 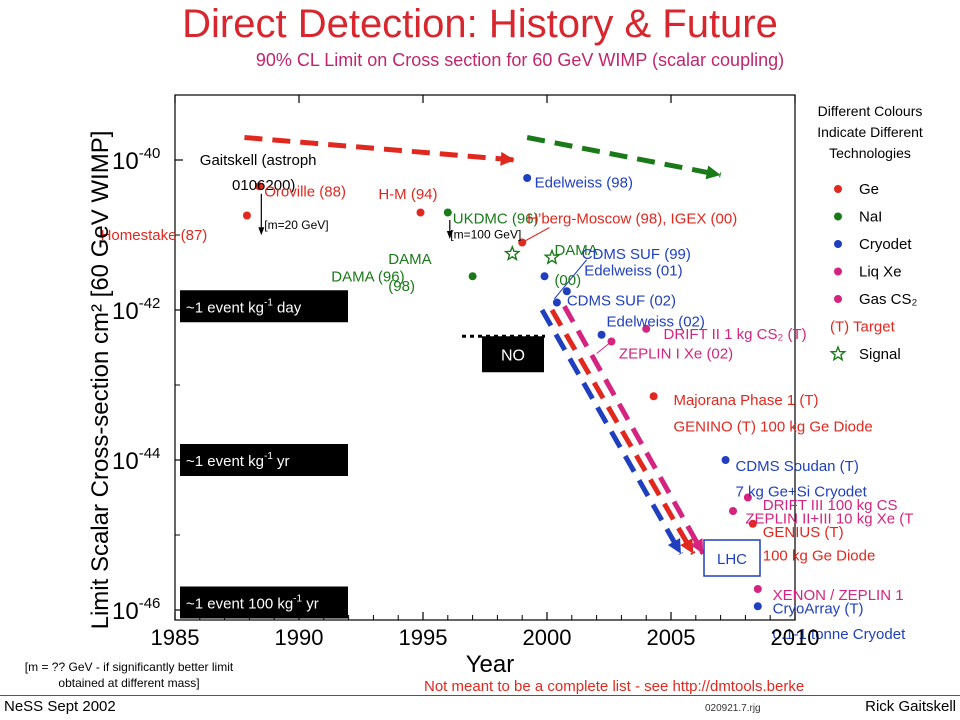 I want to click on y-tick-exponent: -46, so click(x=150, y=603).